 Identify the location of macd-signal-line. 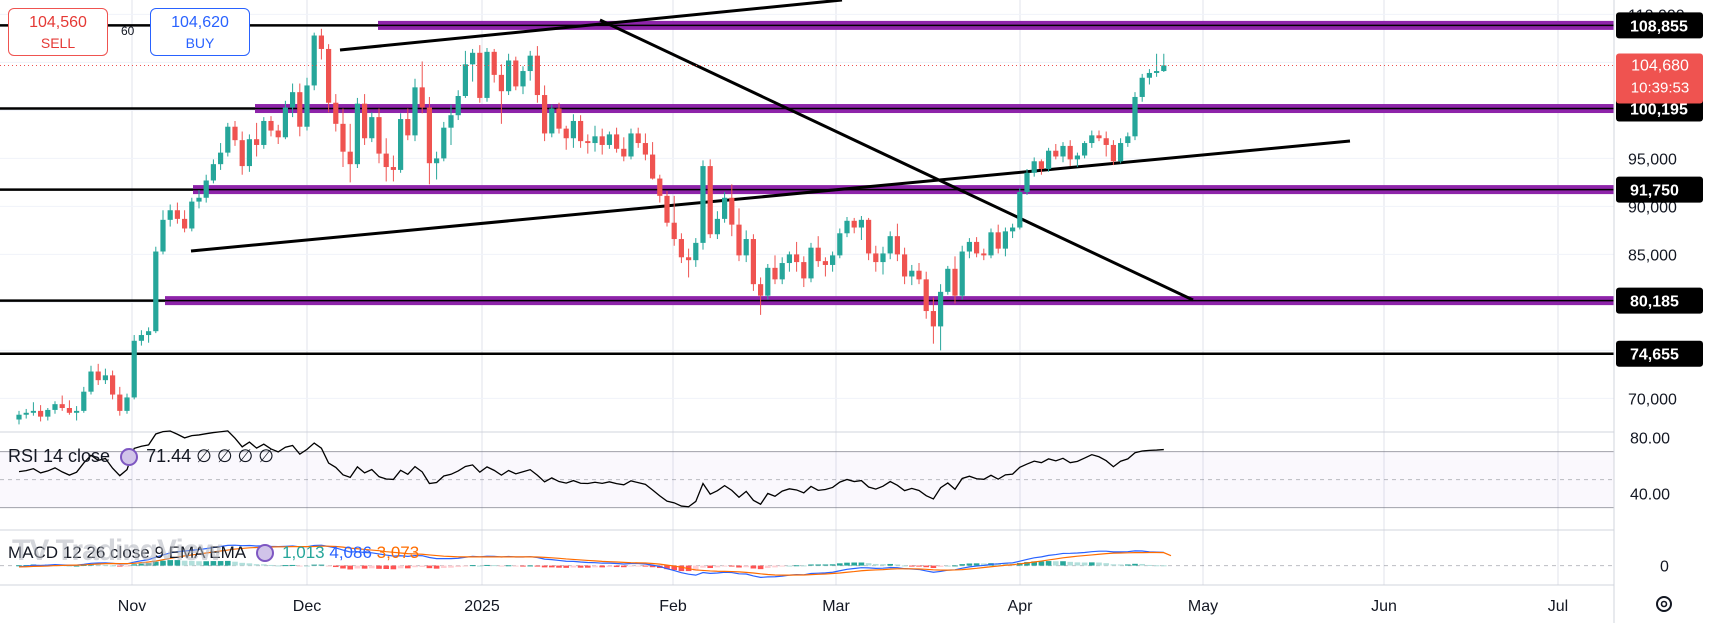
(595, 560).